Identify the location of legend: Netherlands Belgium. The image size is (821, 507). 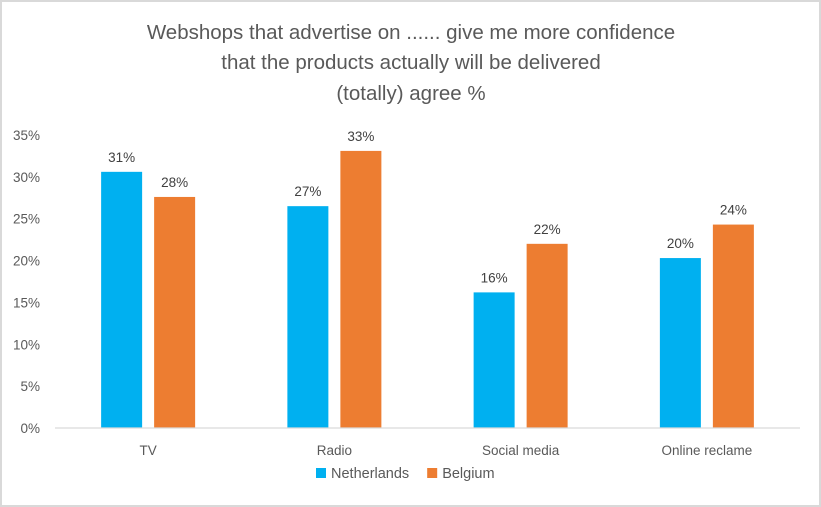
(405, 474).